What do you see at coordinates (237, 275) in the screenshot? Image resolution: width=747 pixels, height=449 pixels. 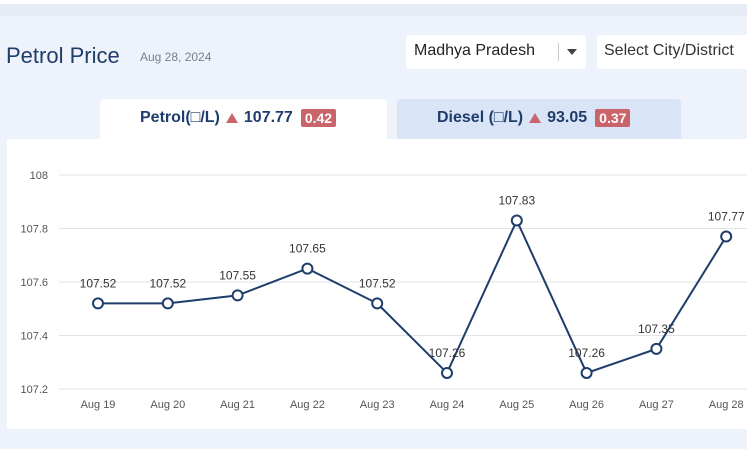 I see `data-label: 107.55` at bounding box center [237, 275].